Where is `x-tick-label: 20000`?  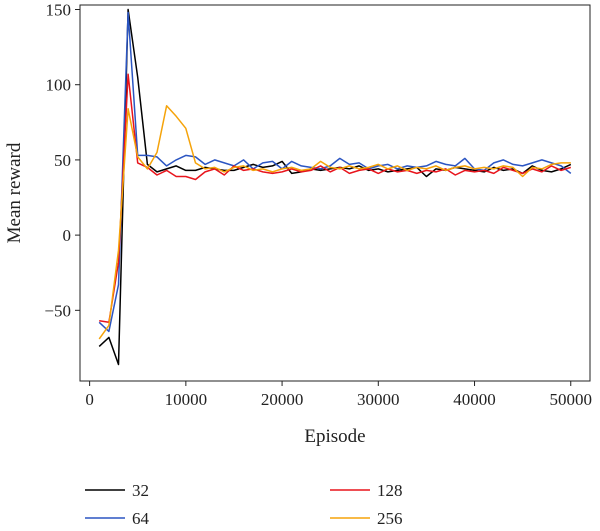
x-tick-label: 20000 is located at coordinates (282, 399).